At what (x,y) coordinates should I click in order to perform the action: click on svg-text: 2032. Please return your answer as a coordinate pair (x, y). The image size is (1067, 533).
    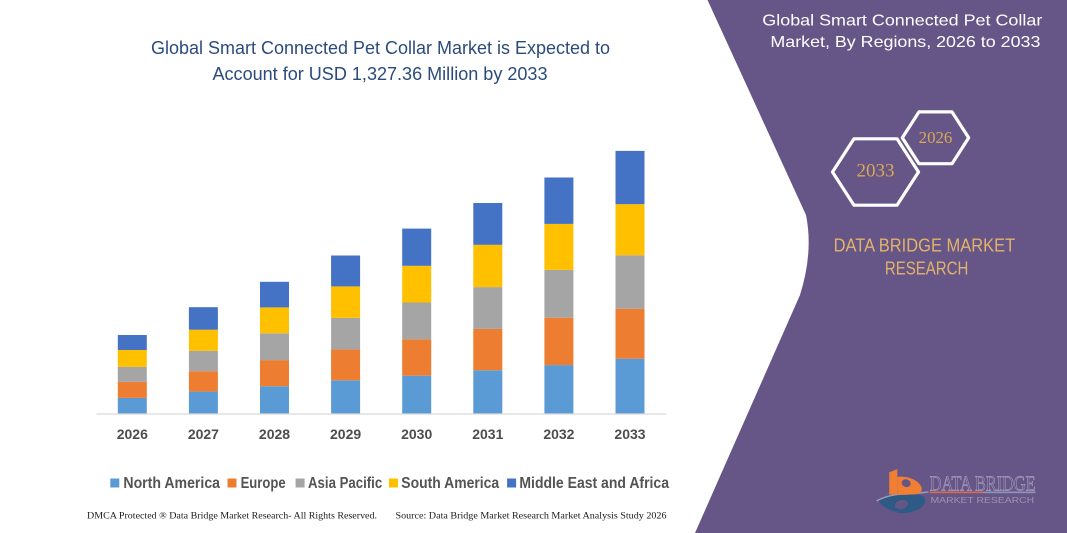
    Looking at the image, I should click on (558, 434).